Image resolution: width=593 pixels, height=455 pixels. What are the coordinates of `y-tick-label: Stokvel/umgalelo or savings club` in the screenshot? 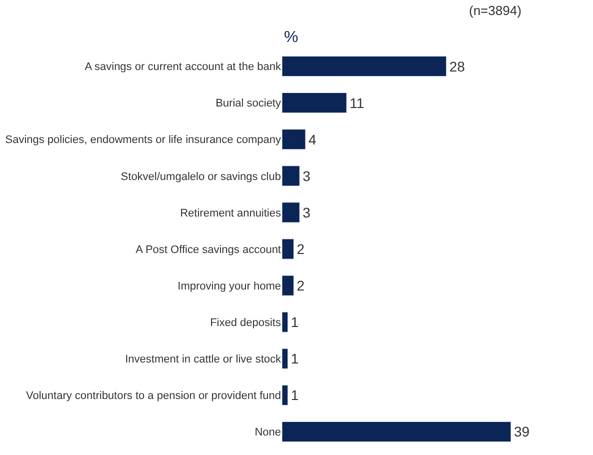 It's located at (200, 176).